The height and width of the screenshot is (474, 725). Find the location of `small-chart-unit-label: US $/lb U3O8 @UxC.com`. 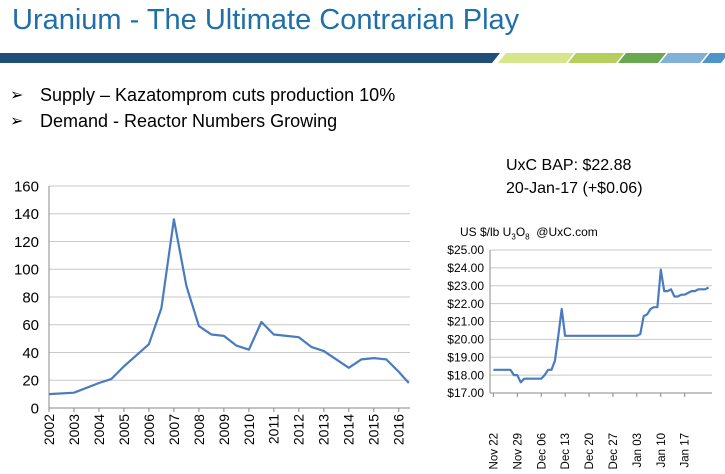

small-chart-unit-label: US $/lb U3O8 @UxC.com is located at coordinates (529, 233).